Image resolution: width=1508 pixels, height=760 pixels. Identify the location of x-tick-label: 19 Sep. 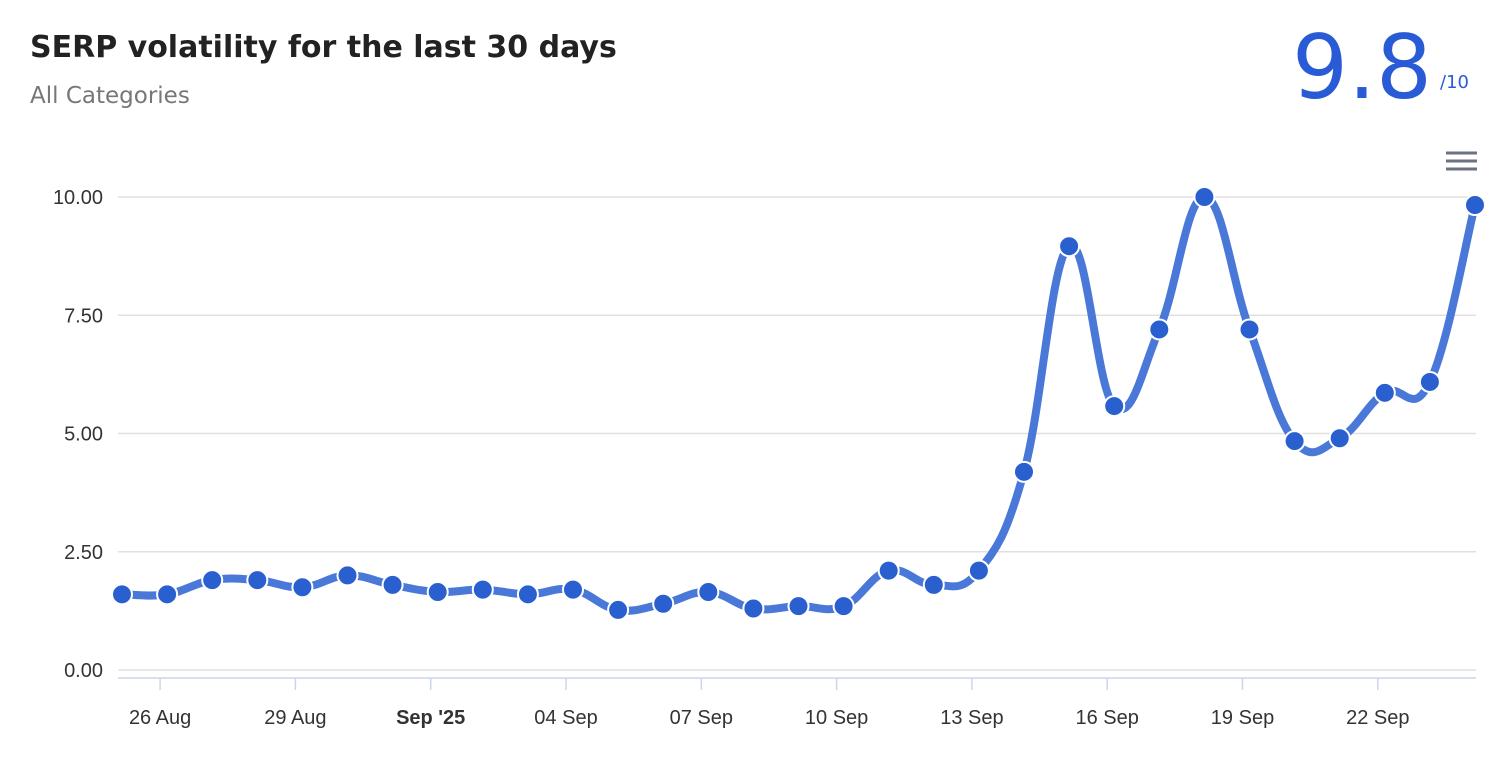
(1242, 718).